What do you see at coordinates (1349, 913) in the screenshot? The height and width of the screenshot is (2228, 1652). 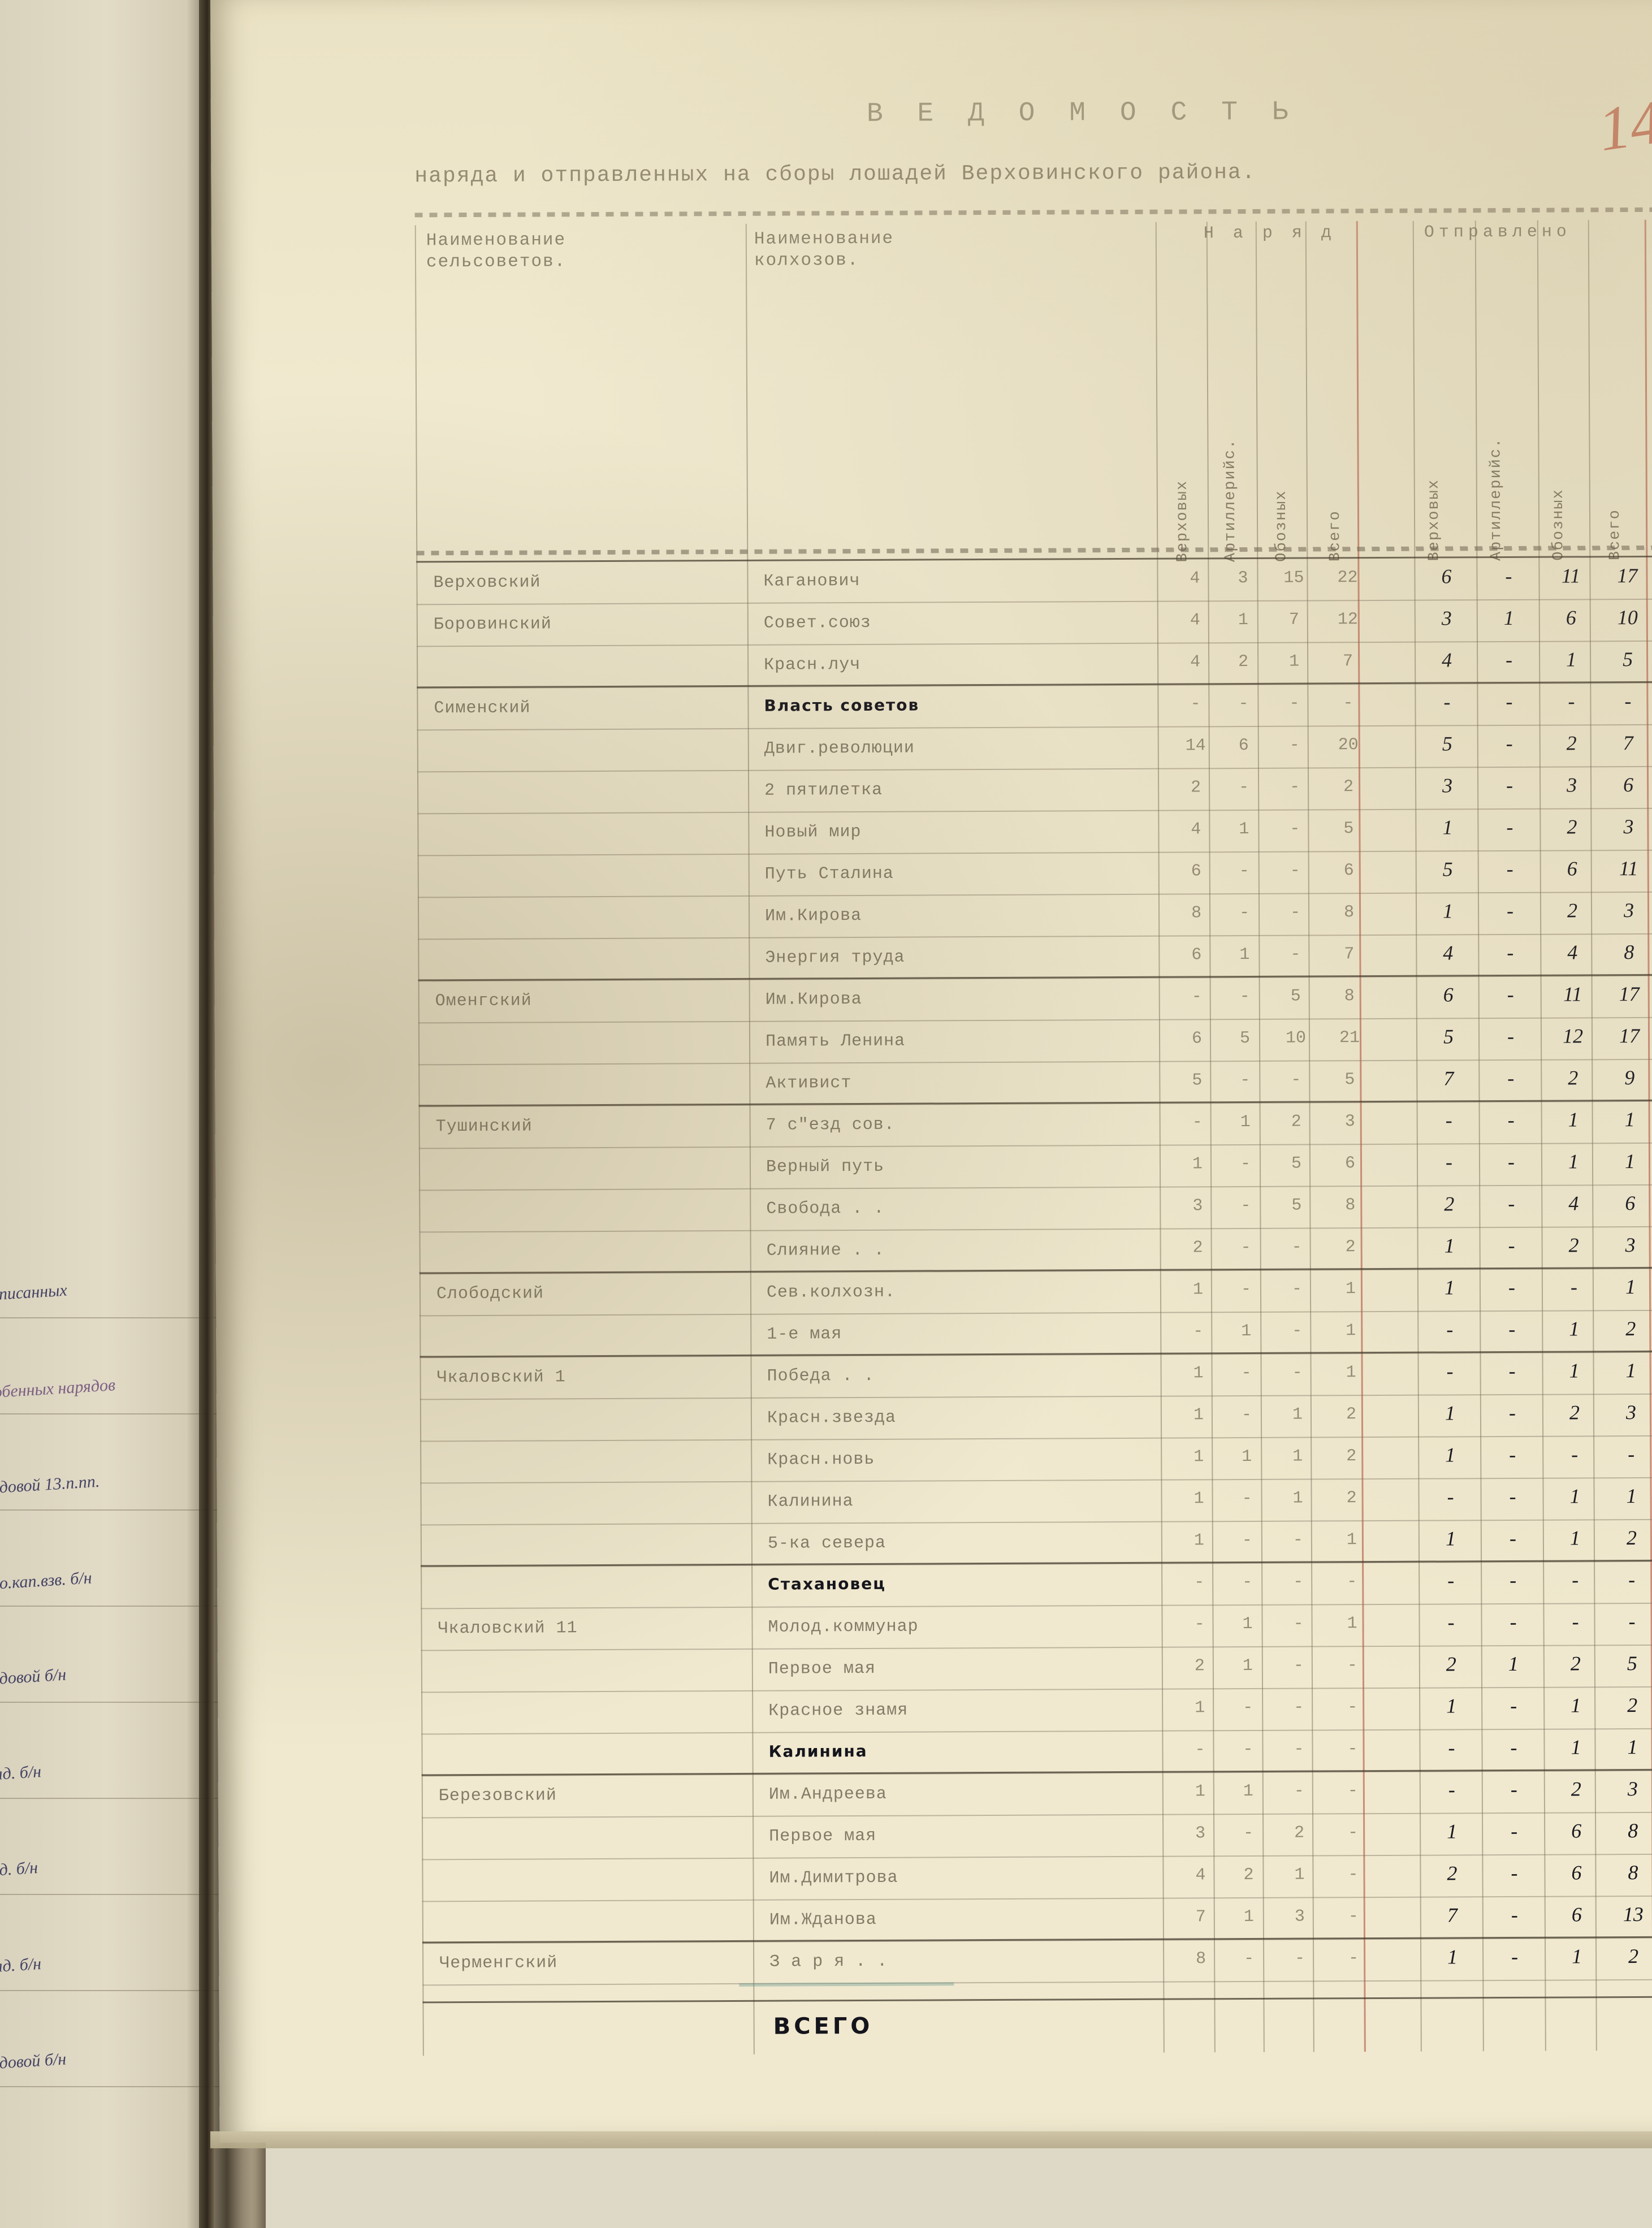 I see `cell-naryad: 8` at bounding box center [1349, 913].